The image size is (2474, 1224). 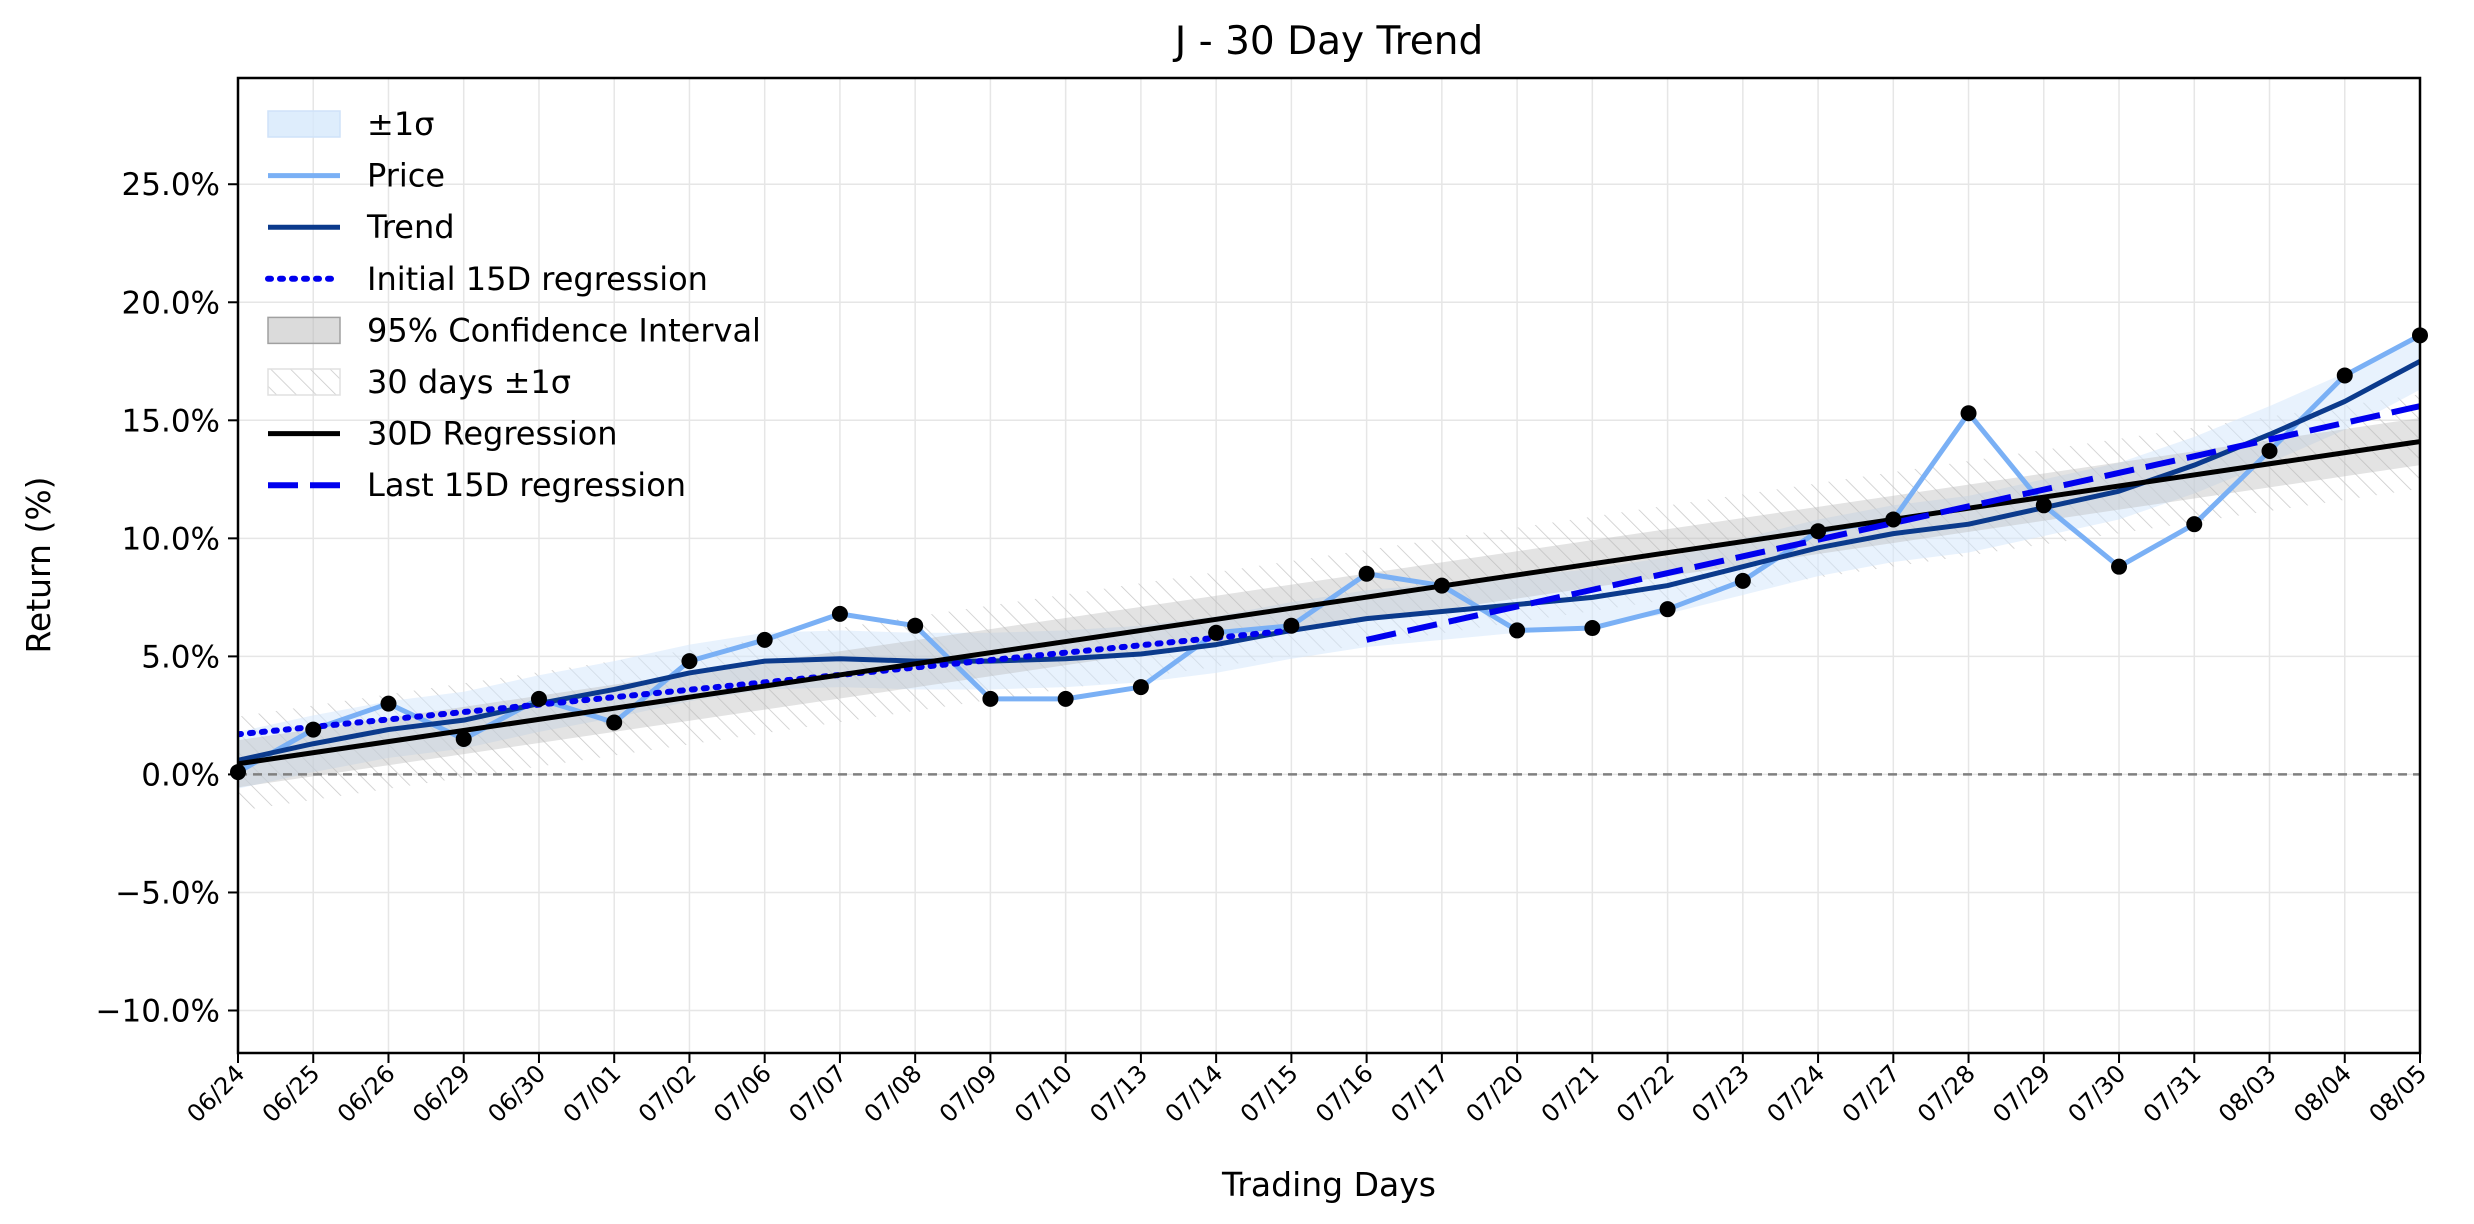 I want to click on legend-label: Price, so click(x=406, y=176).